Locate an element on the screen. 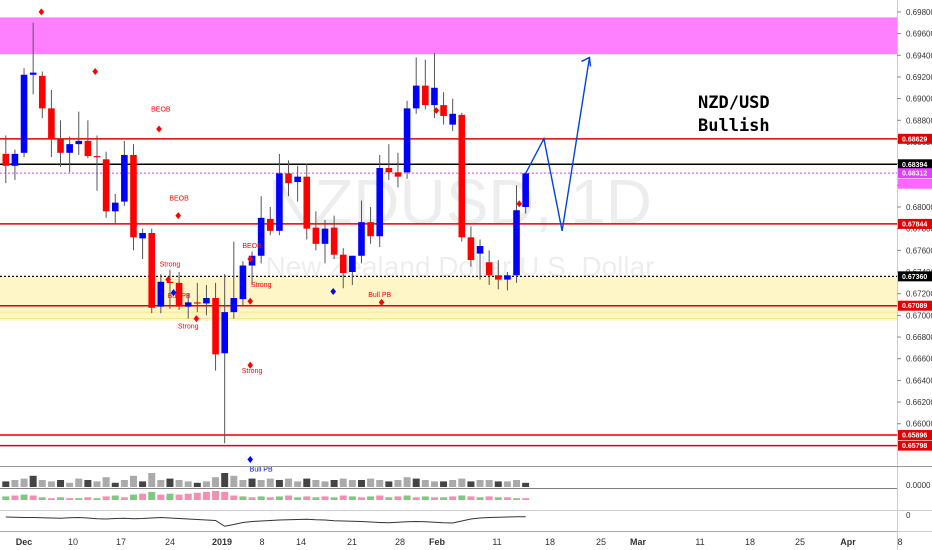  x-tick-label: 10 is located at coordinates (73, 542).